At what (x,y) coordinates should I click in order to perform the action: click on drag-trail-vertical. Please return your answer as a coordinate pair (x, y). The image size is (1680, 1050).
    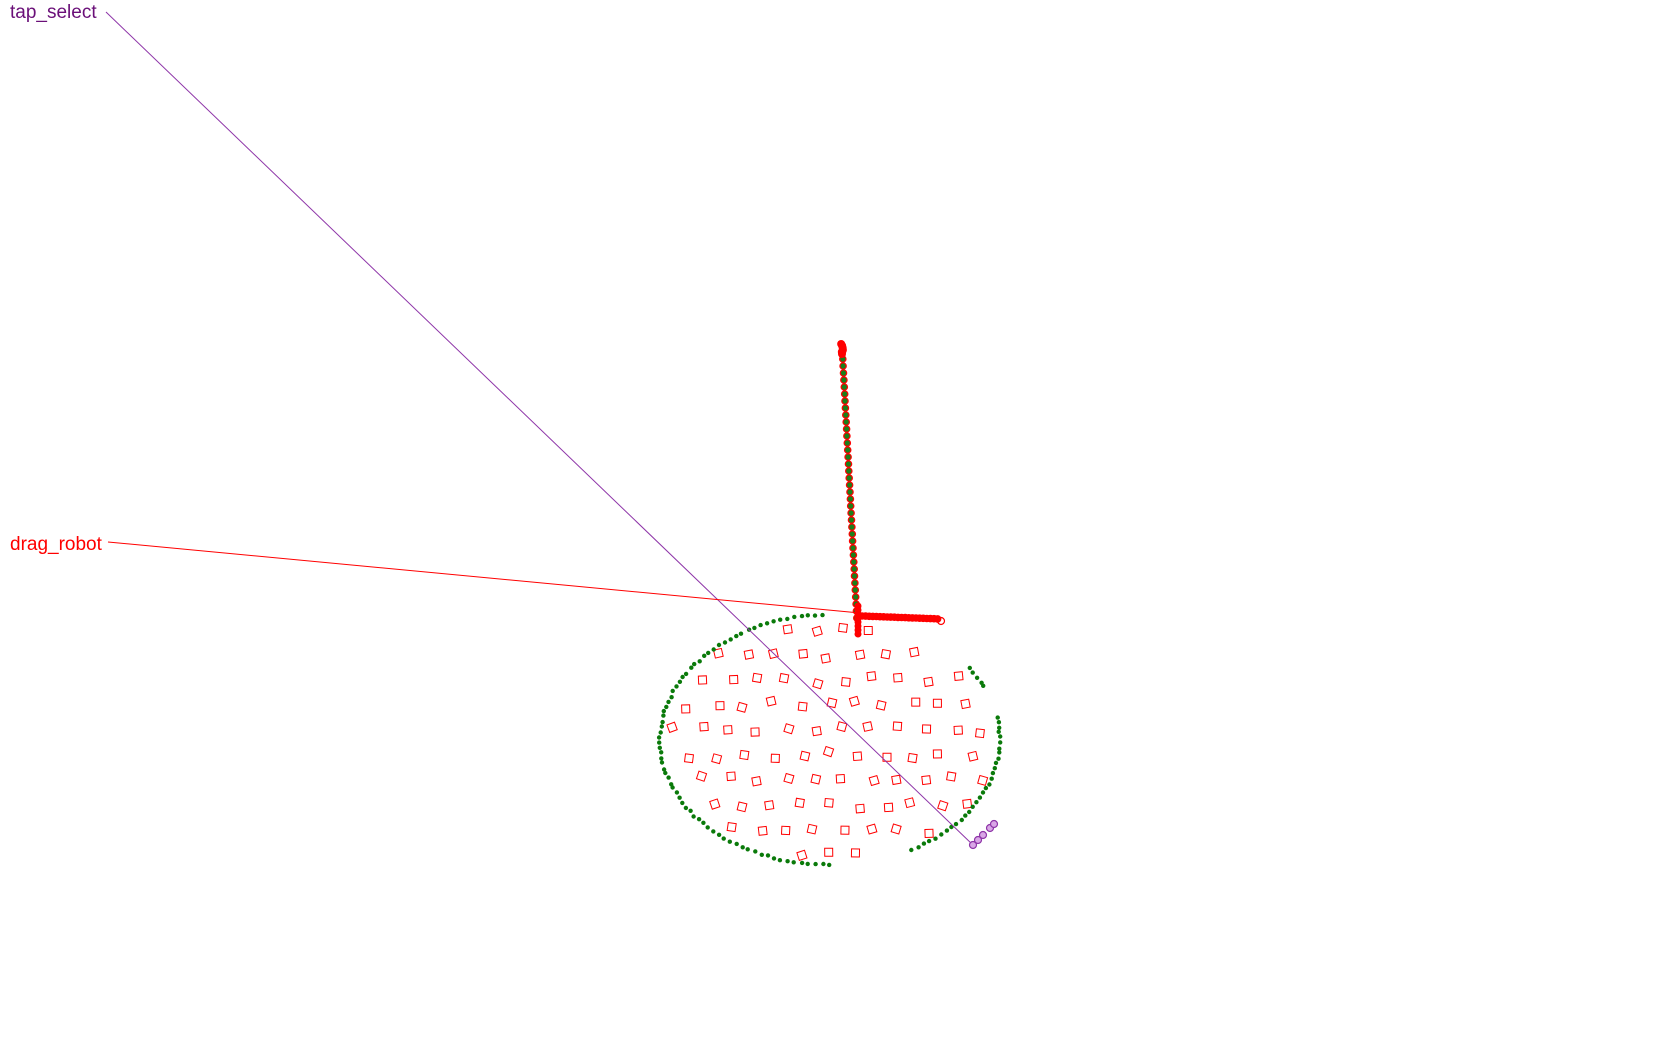
    Looking at the image, I should click on (849, 489).